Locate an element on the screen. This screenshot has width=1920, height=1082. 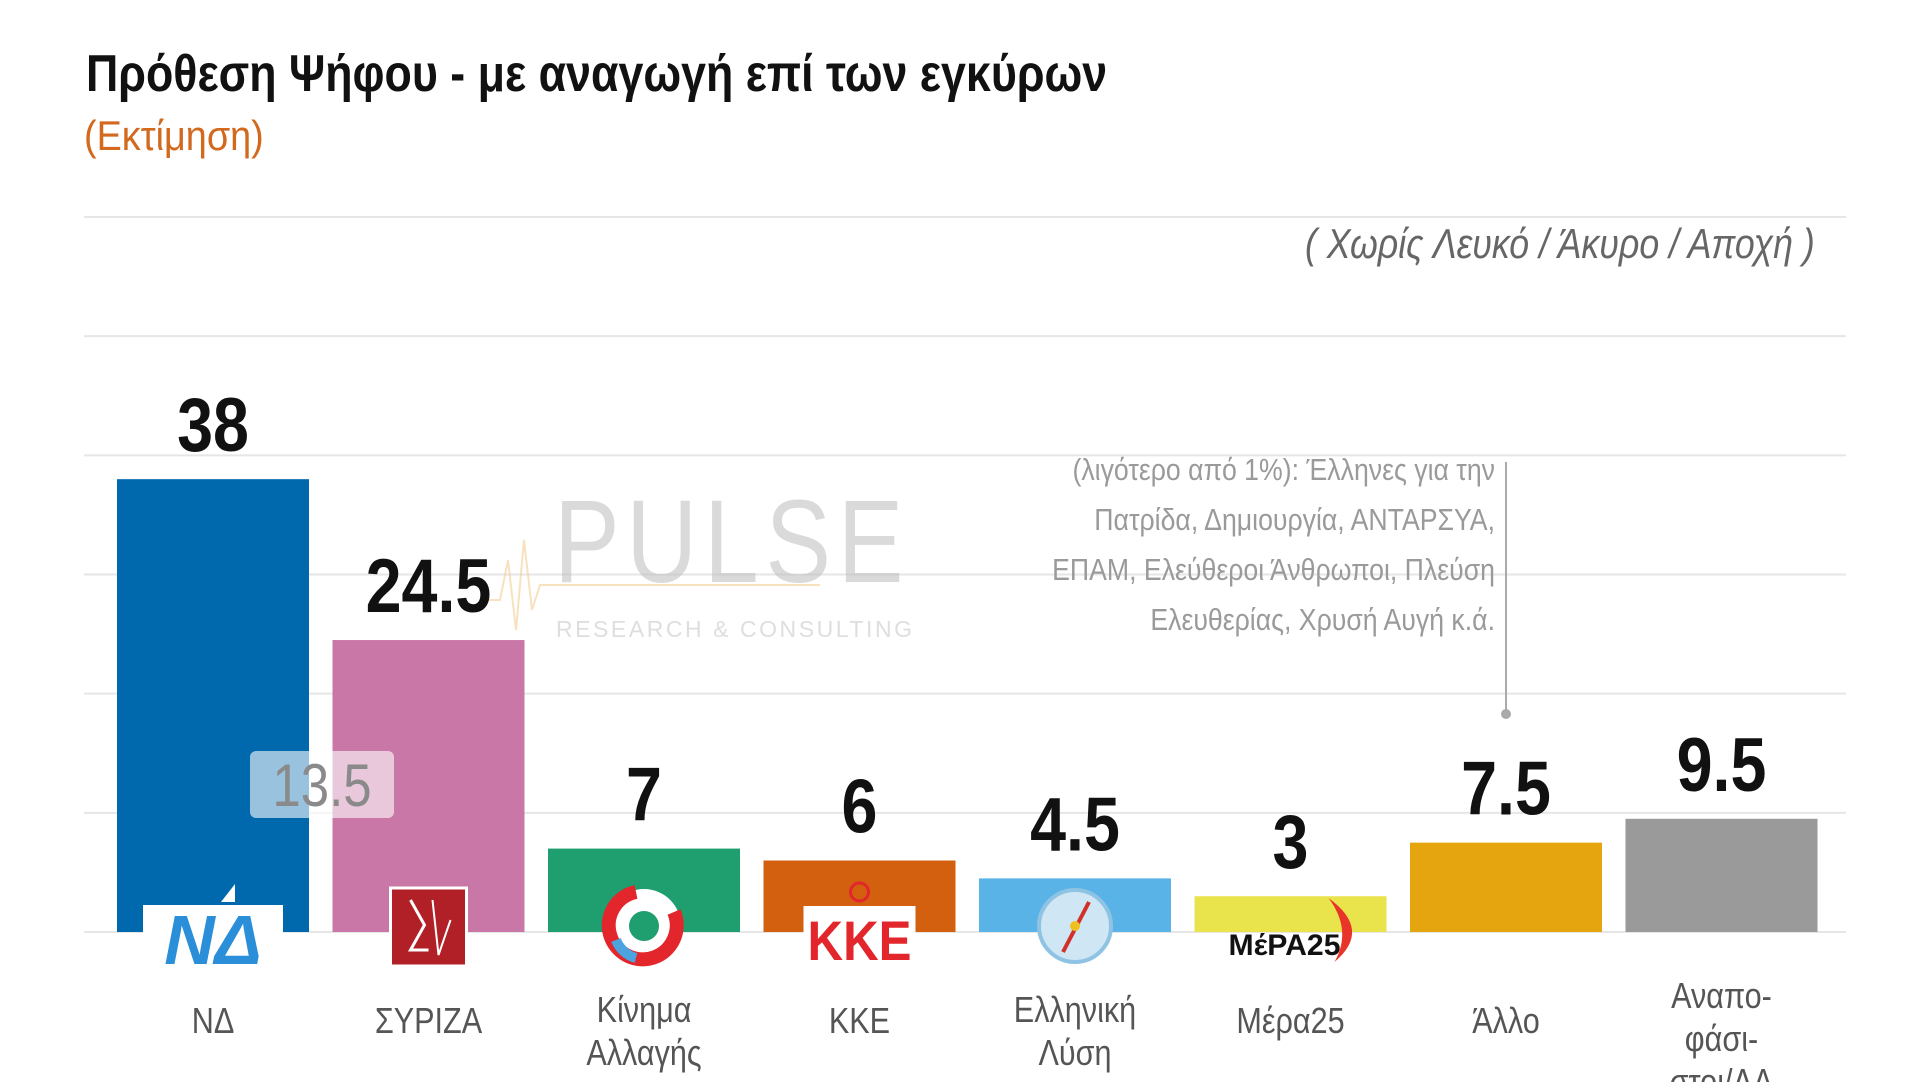
nd-logo-bg is located at coordinates (213, 936).